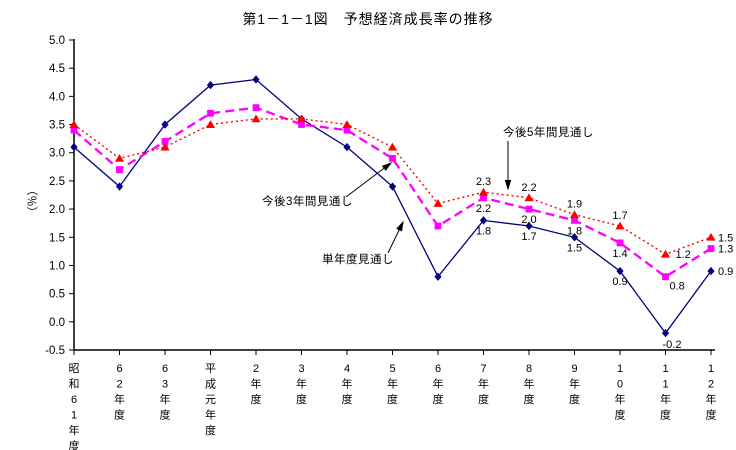  What do you see at coordinates (57, 41) in the screenshot?
I see `y-tick-label: 5.0` at bounding box center [57, 41].